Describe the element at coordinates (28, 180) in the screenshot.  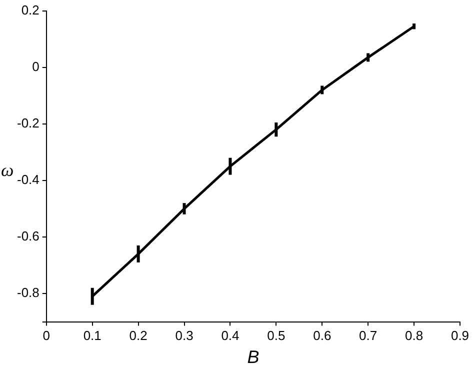
I see `y-tick-label: -0.4` at that location.